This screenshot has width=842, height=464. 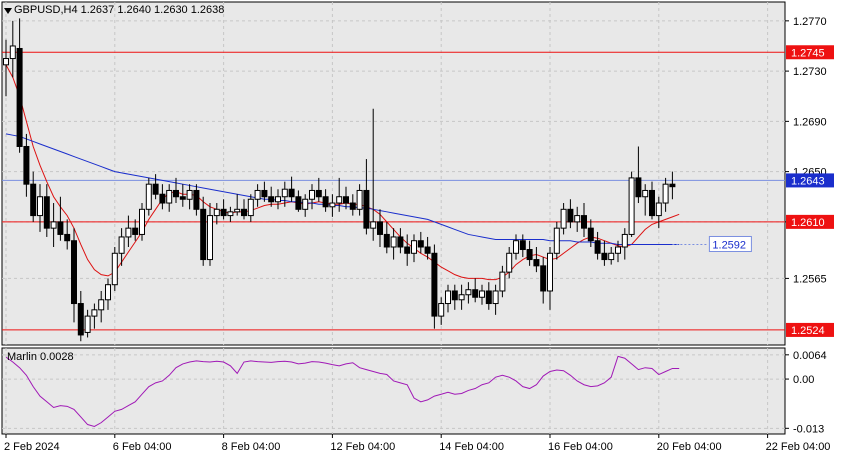 I want to click on osc-y-tick-label: -0.013, so click(x=808, y=429).